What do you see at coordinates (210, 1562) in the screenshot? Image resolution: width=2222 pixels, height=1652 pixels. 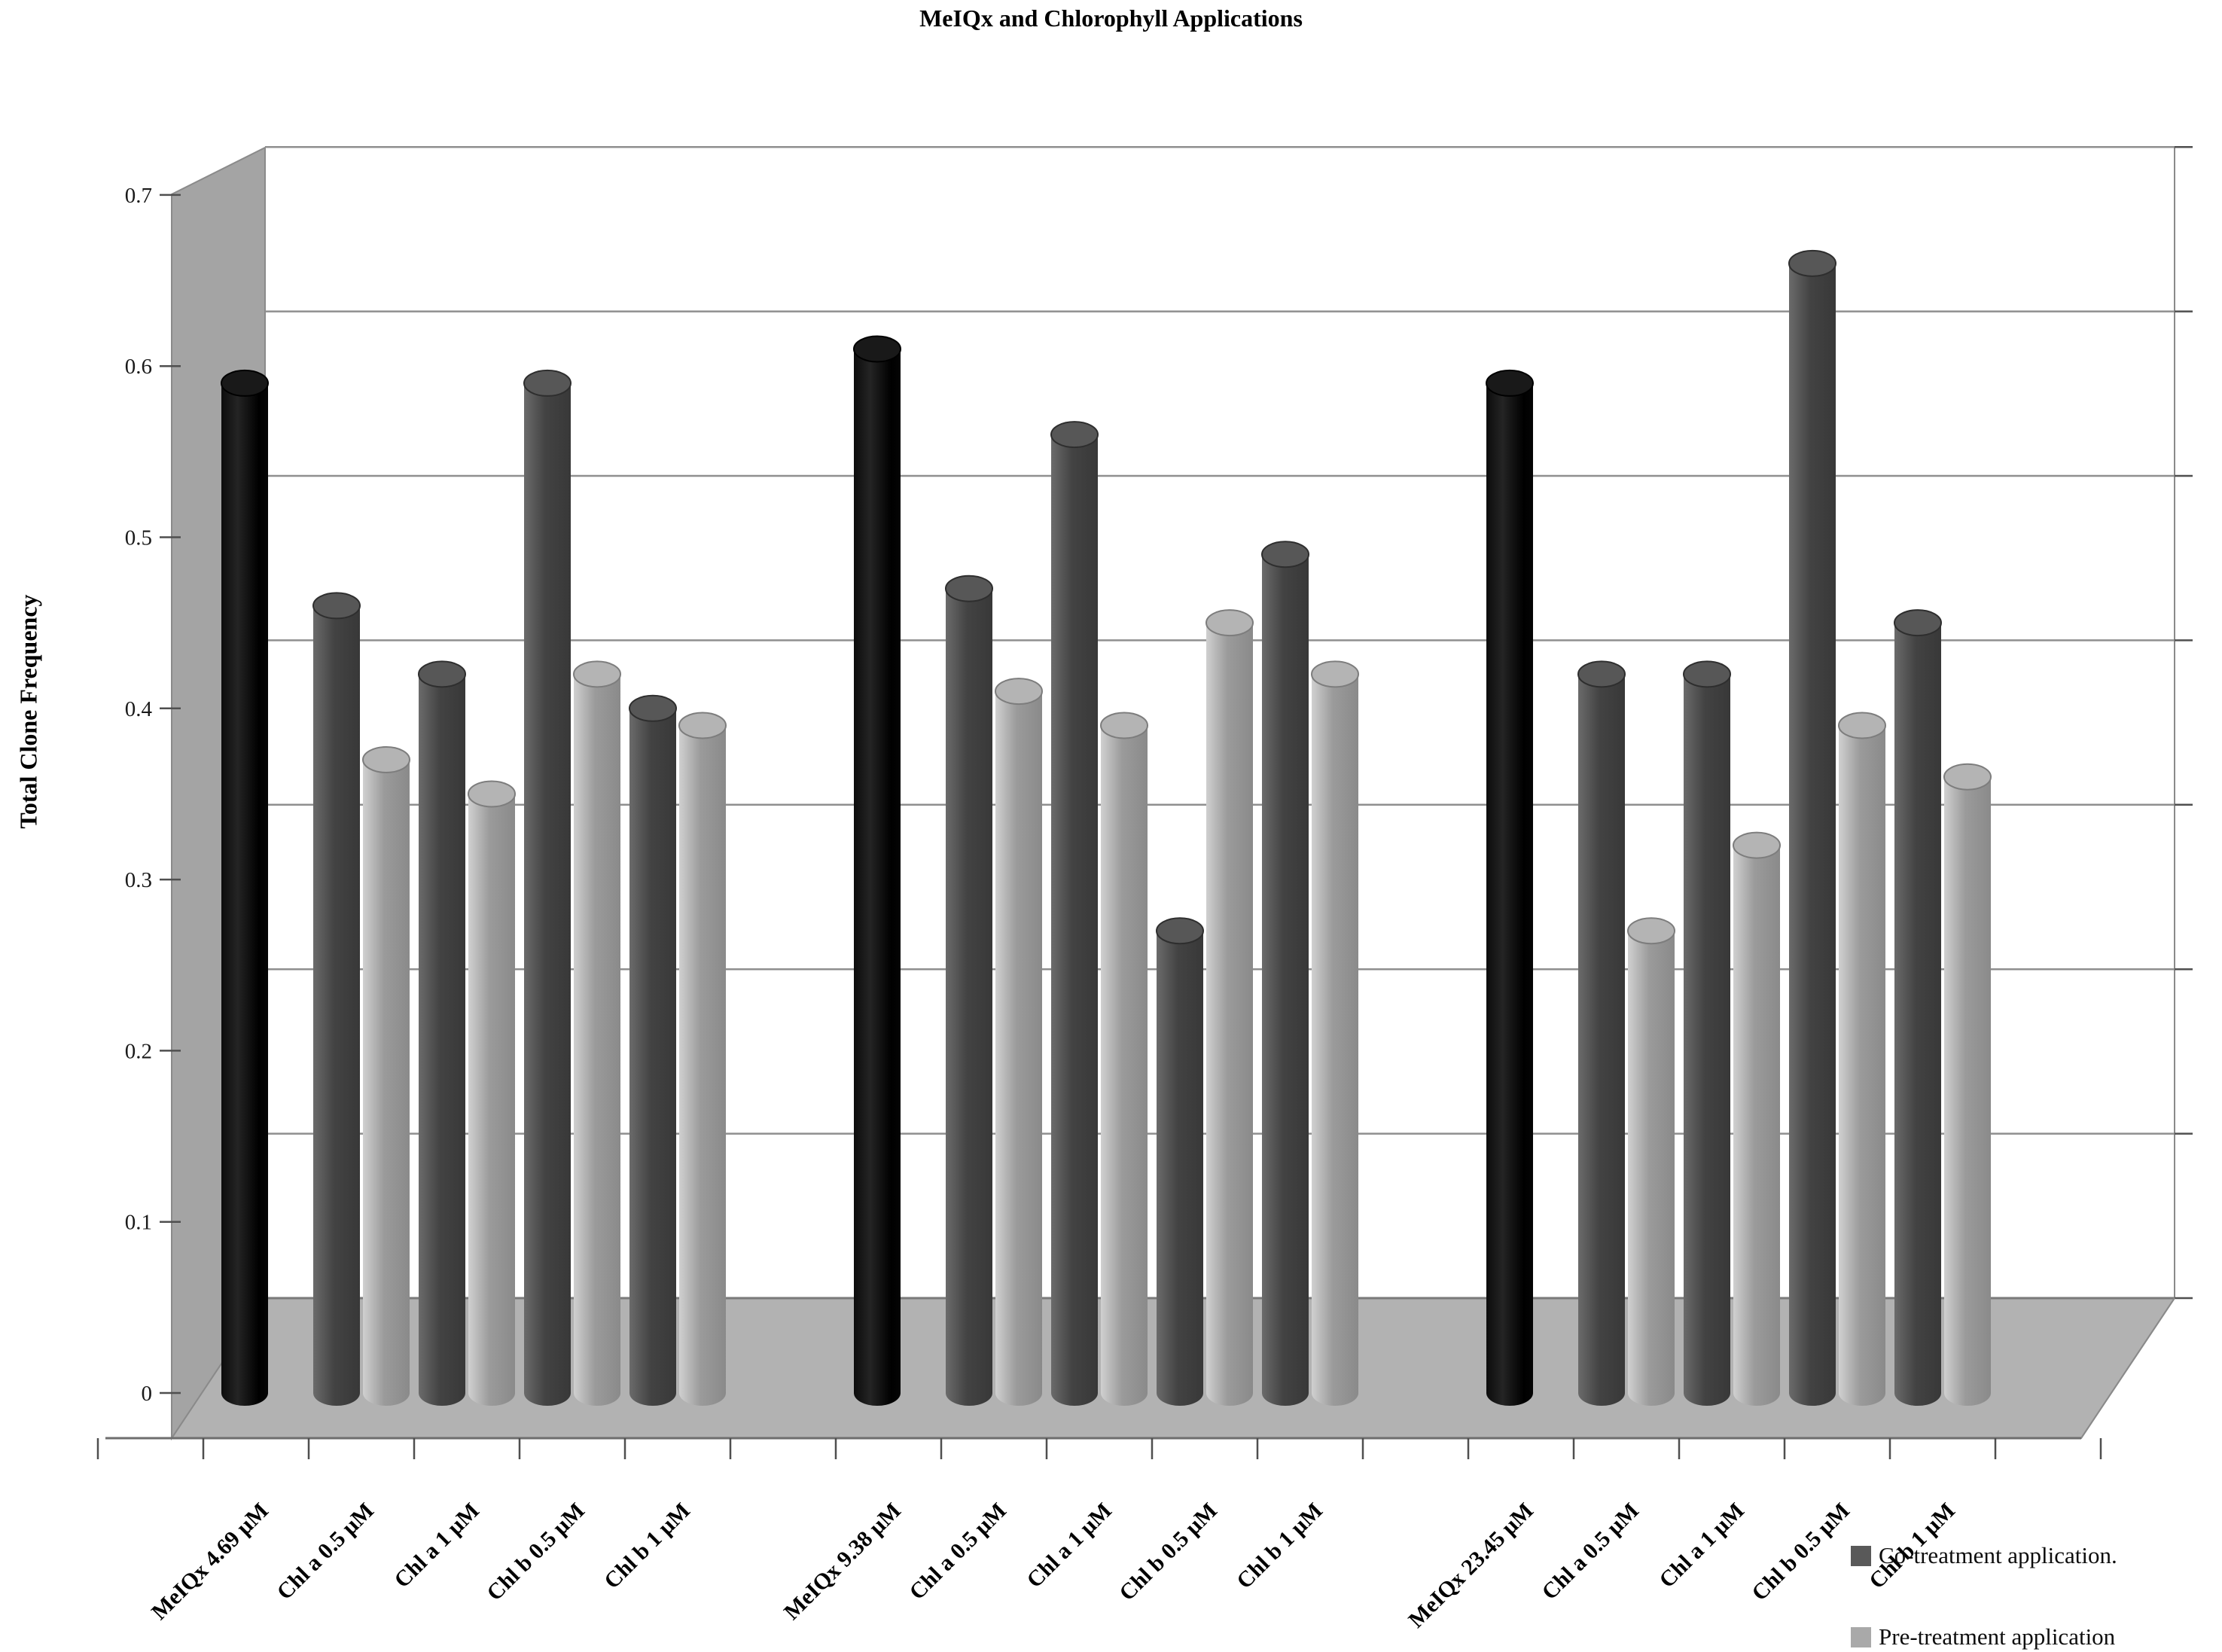 I see `x-category-label: MeIQx 4.69 µM` at bounding box center [210, 1562].